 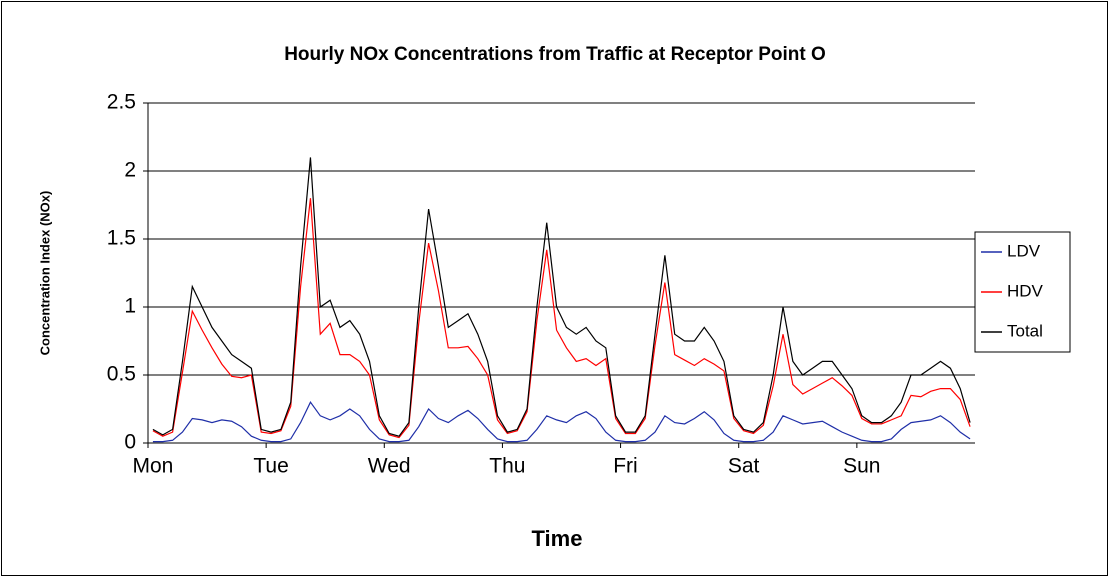 What do you see at coordinates (1025, 330) in the screenshot?
I see `legend-label: Total` at bounding box center [1025, 330].